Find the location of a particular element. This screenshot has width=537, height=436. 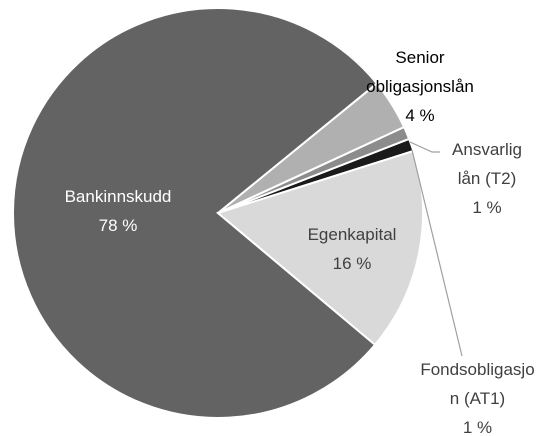

value-label: 78 % is located at coordinates (118, 225).